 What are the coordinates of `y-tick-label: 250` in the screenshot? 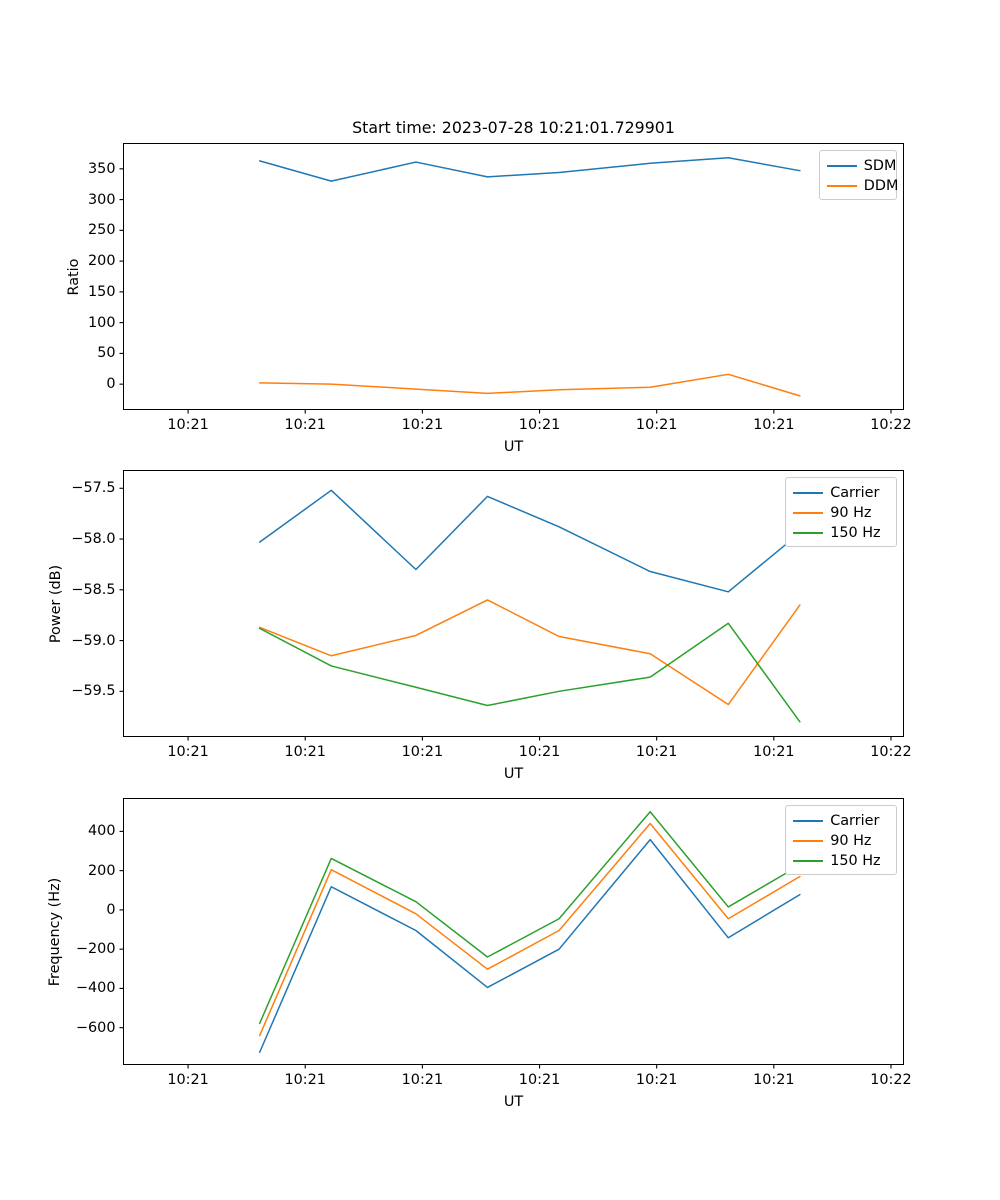 It's located at (102, 230).